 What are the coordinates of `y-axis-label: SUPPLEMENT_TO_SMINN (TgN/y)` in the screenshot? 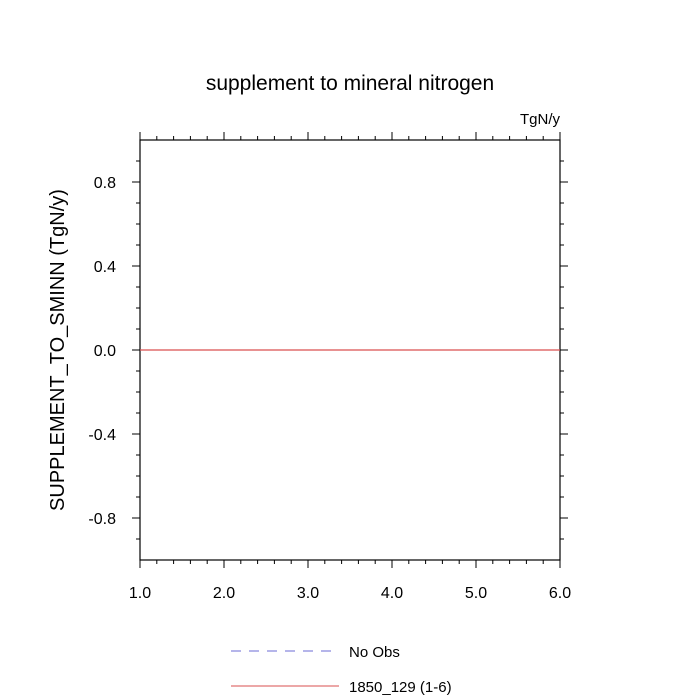 It's located at (58, 350).